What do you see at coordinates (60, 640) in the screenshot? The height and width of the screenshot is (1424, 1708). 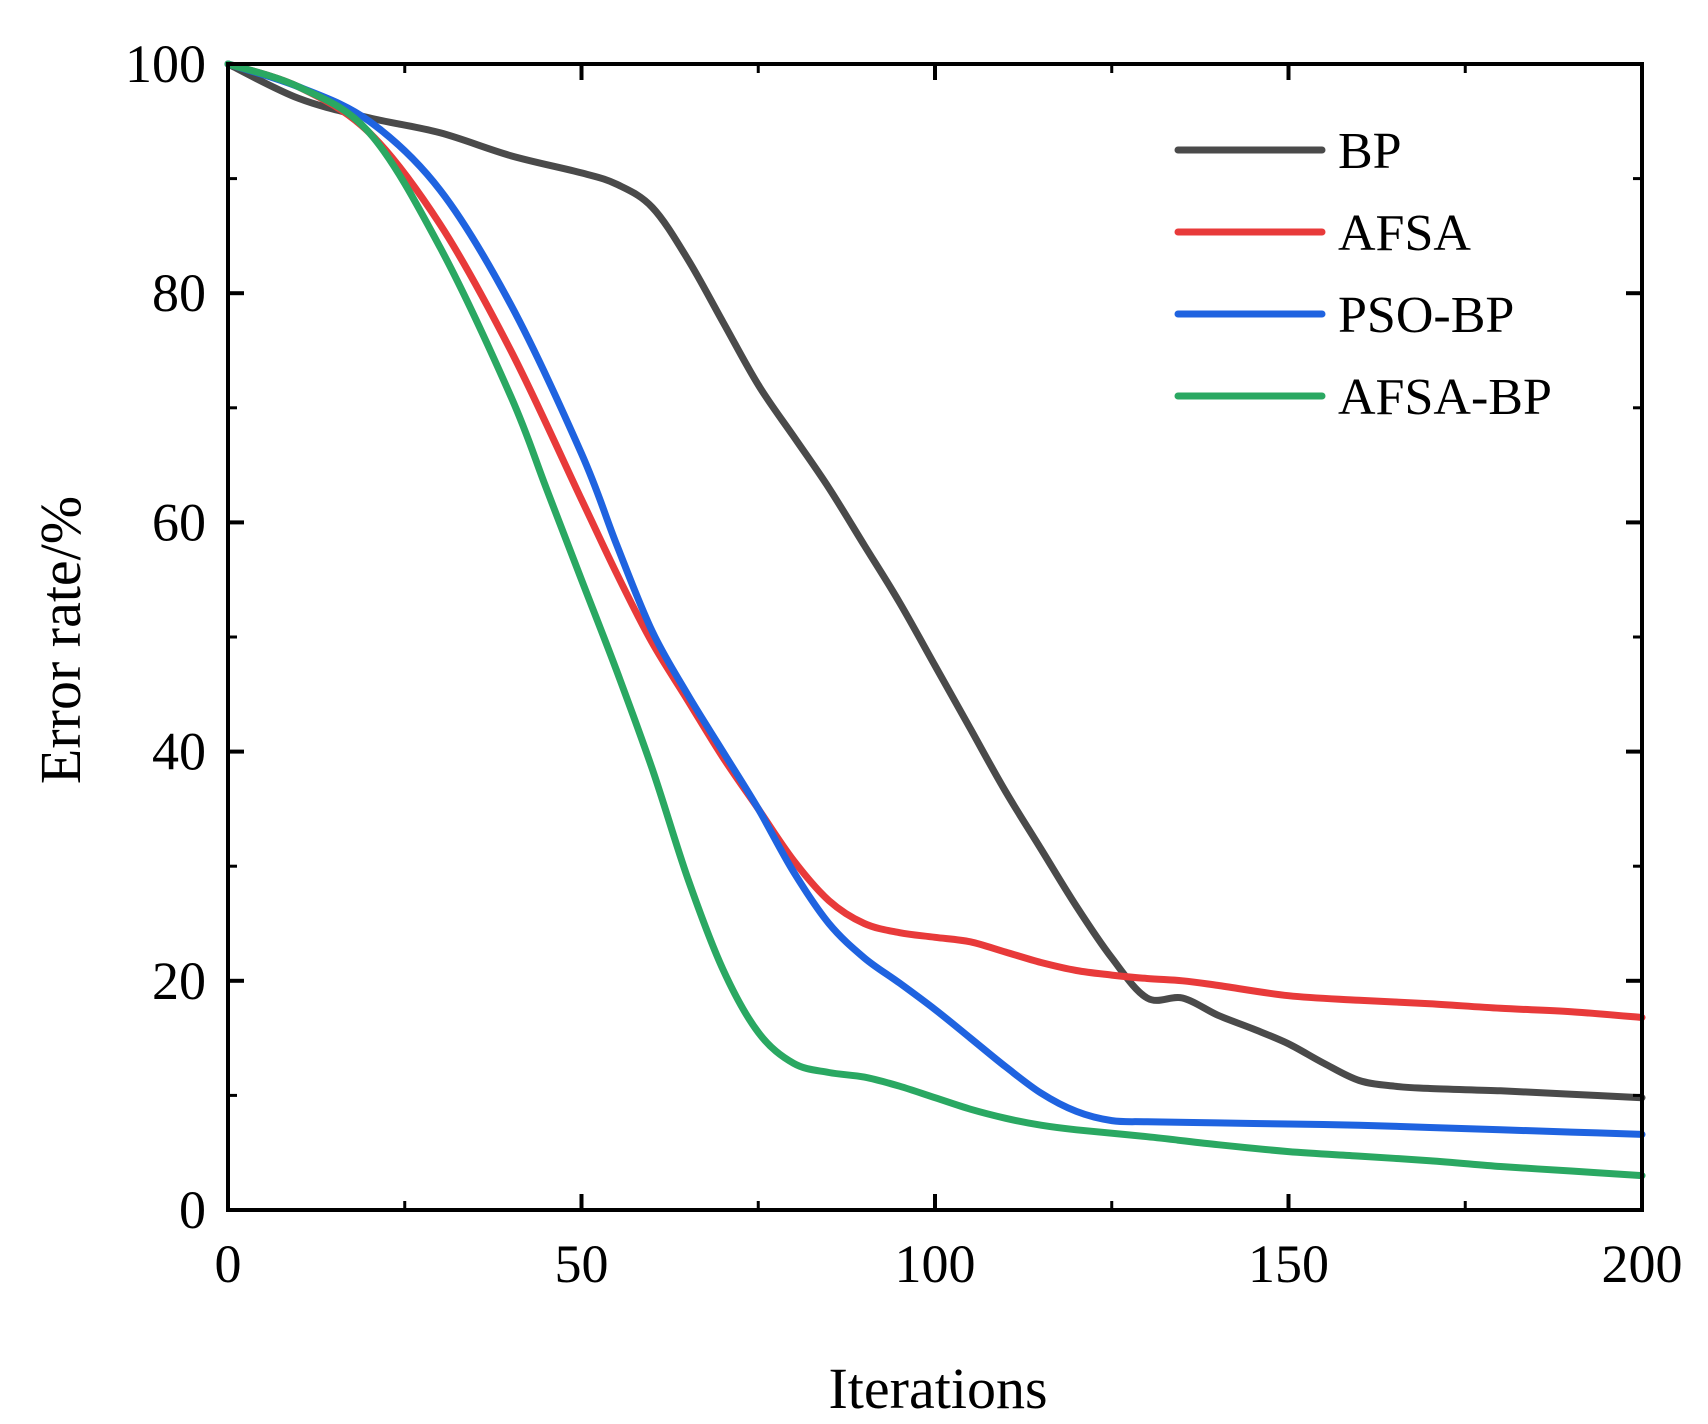 I see `y-axis-title: Error rate/%` at bounding box center [60, 640].